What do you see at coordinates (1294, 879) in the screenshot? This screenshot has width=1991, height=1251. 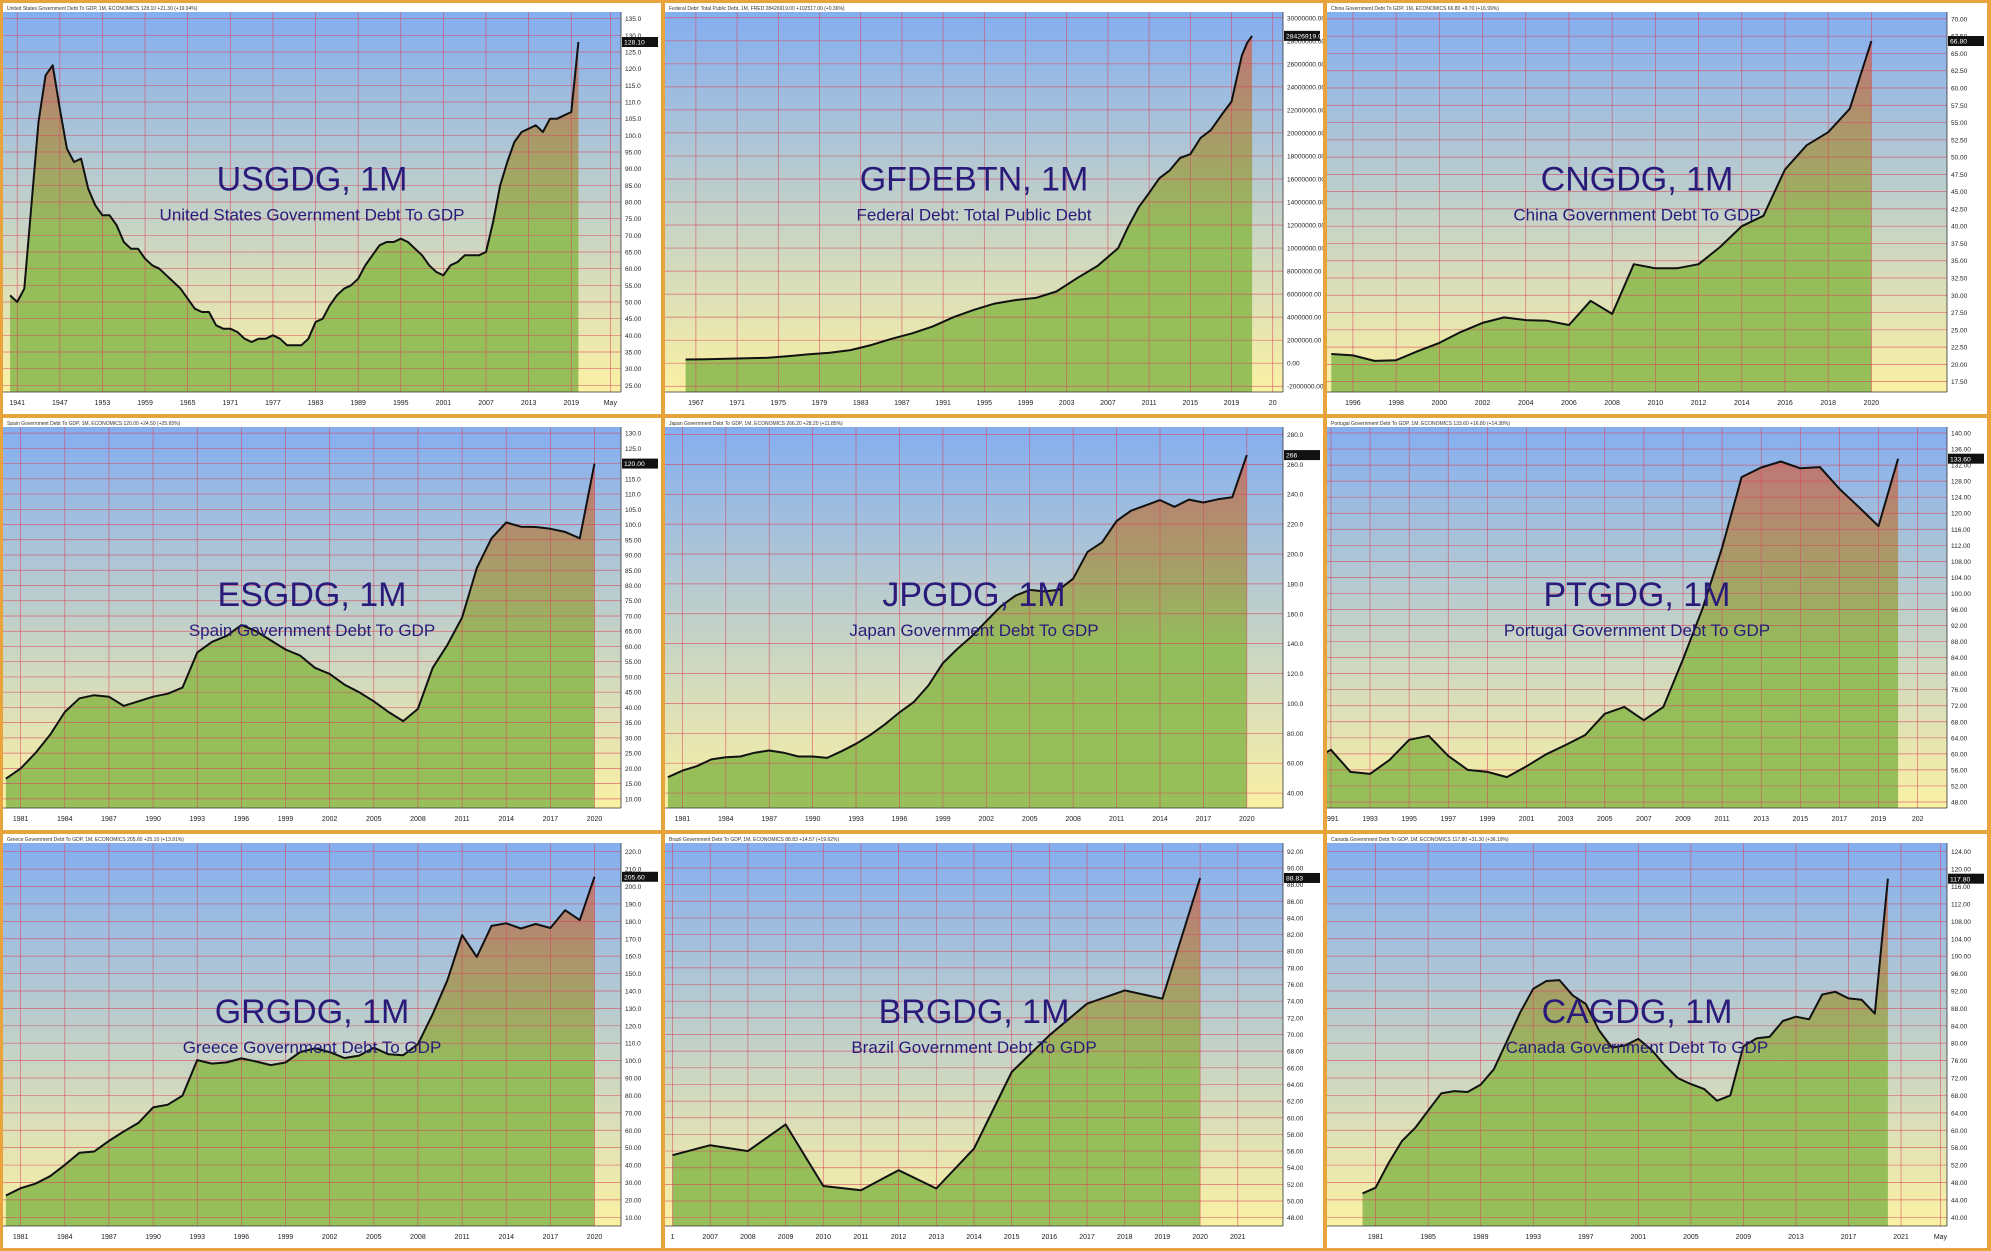 I see `last-value-label: 88.83` at bounding box center [1294, 879].